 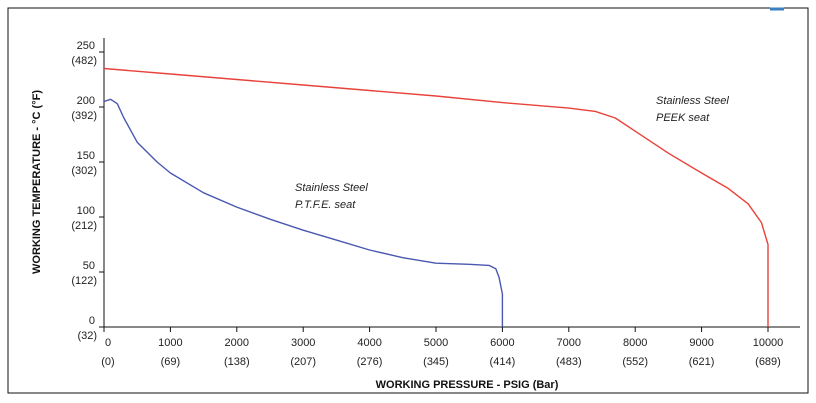 I want to click on series-annotation-peek: Stainless Steel, so click(x=692, y=101).